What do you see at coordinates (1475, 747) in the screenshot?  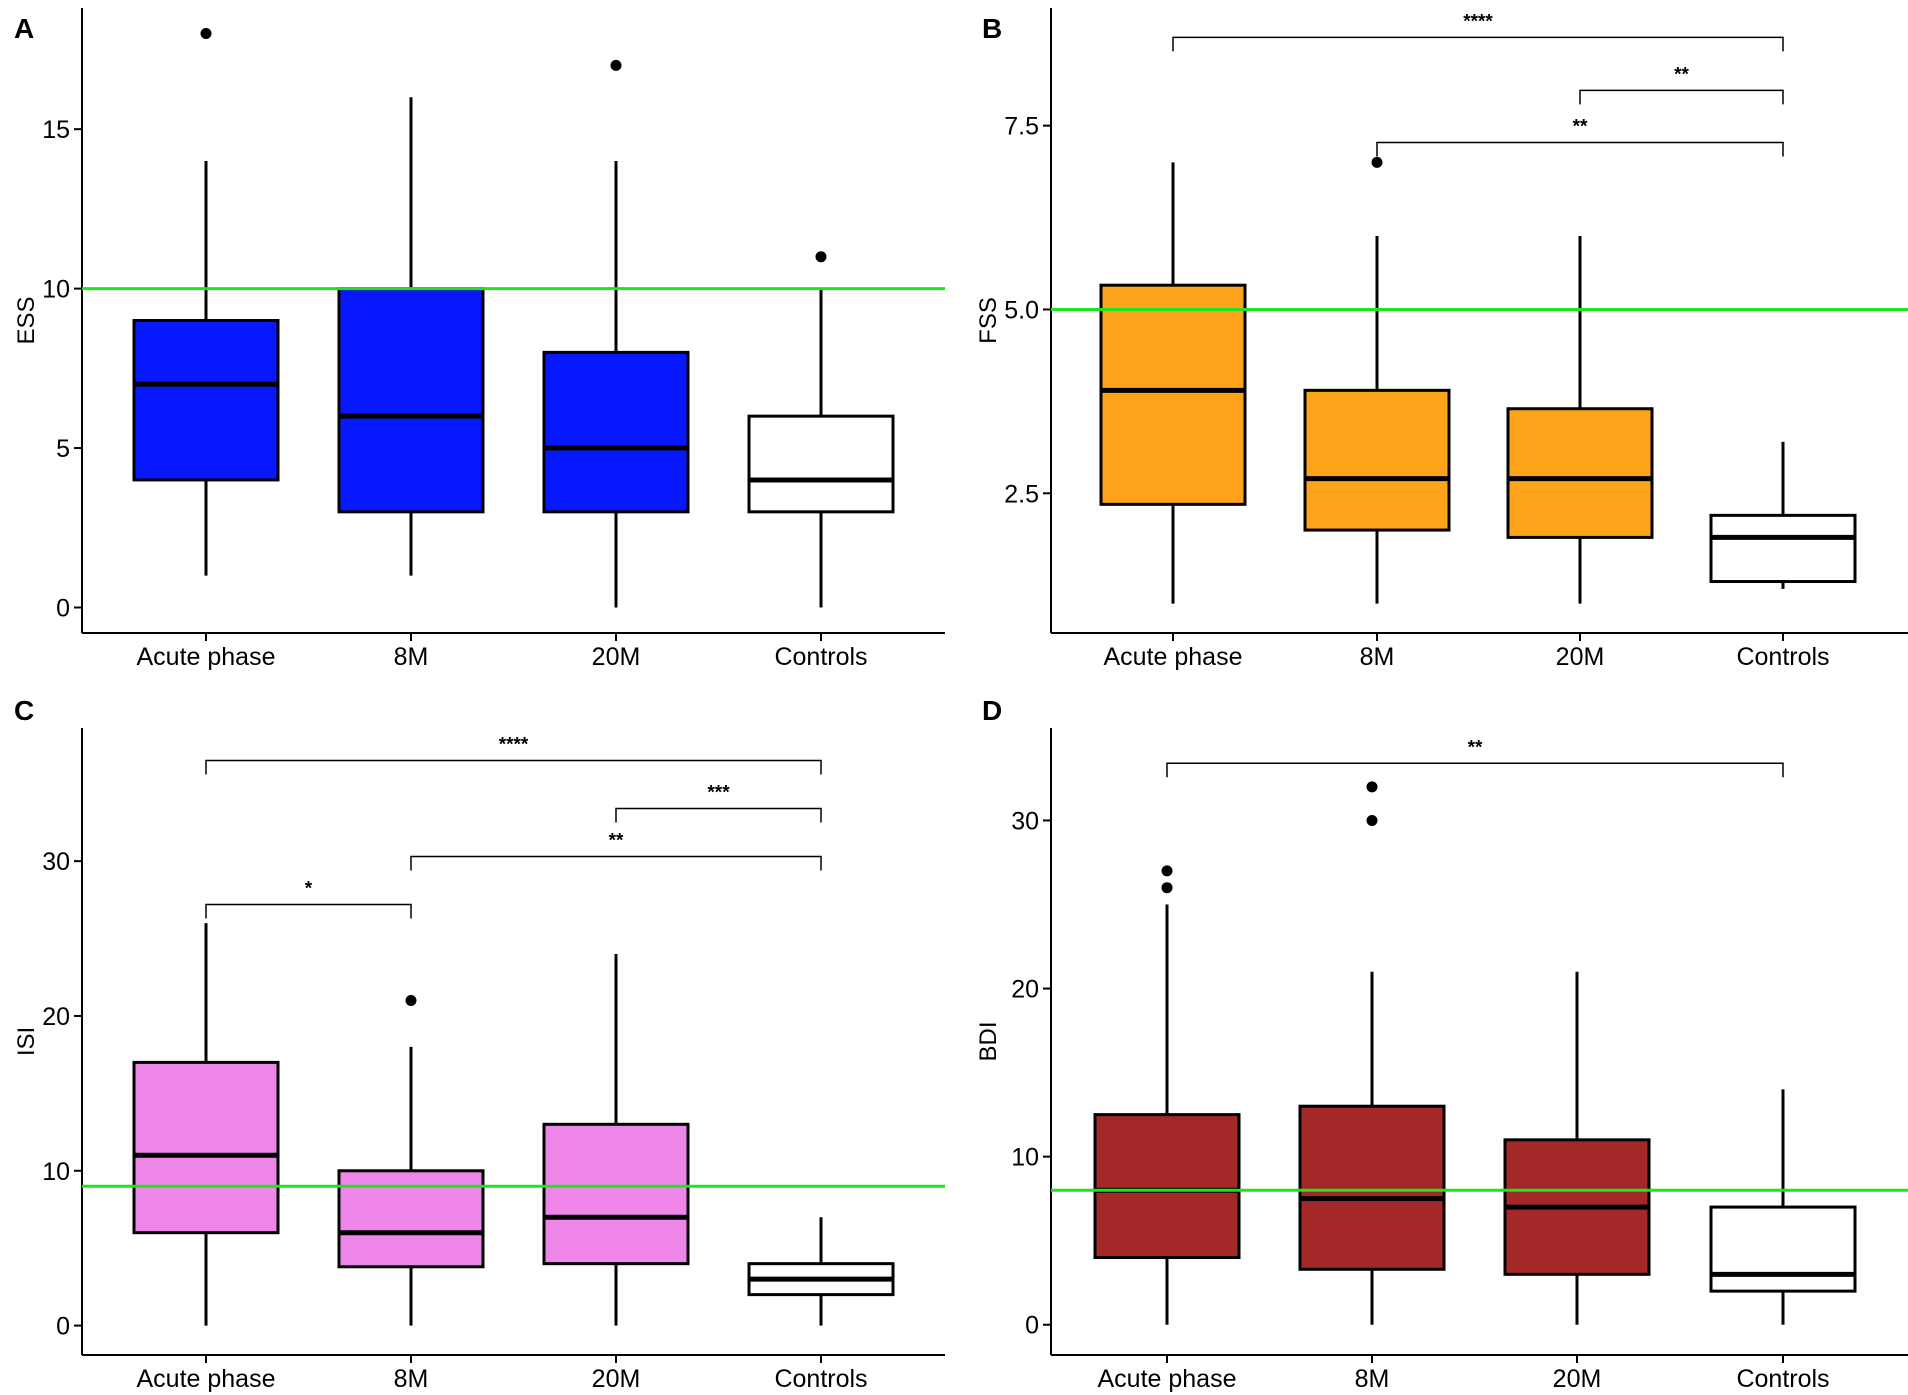 I see `panel-d-significance-label: **` at bounding box center [1475, 747].